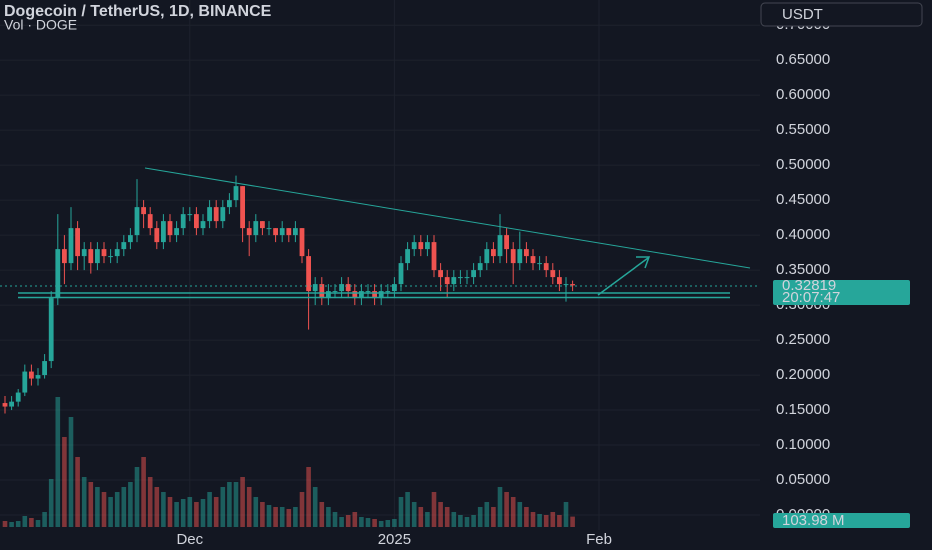 The height and width of the screenshot is (550, 932). Describe the element at coordinates (841, 14) in the screenshot. I see `currency-button` at that location.